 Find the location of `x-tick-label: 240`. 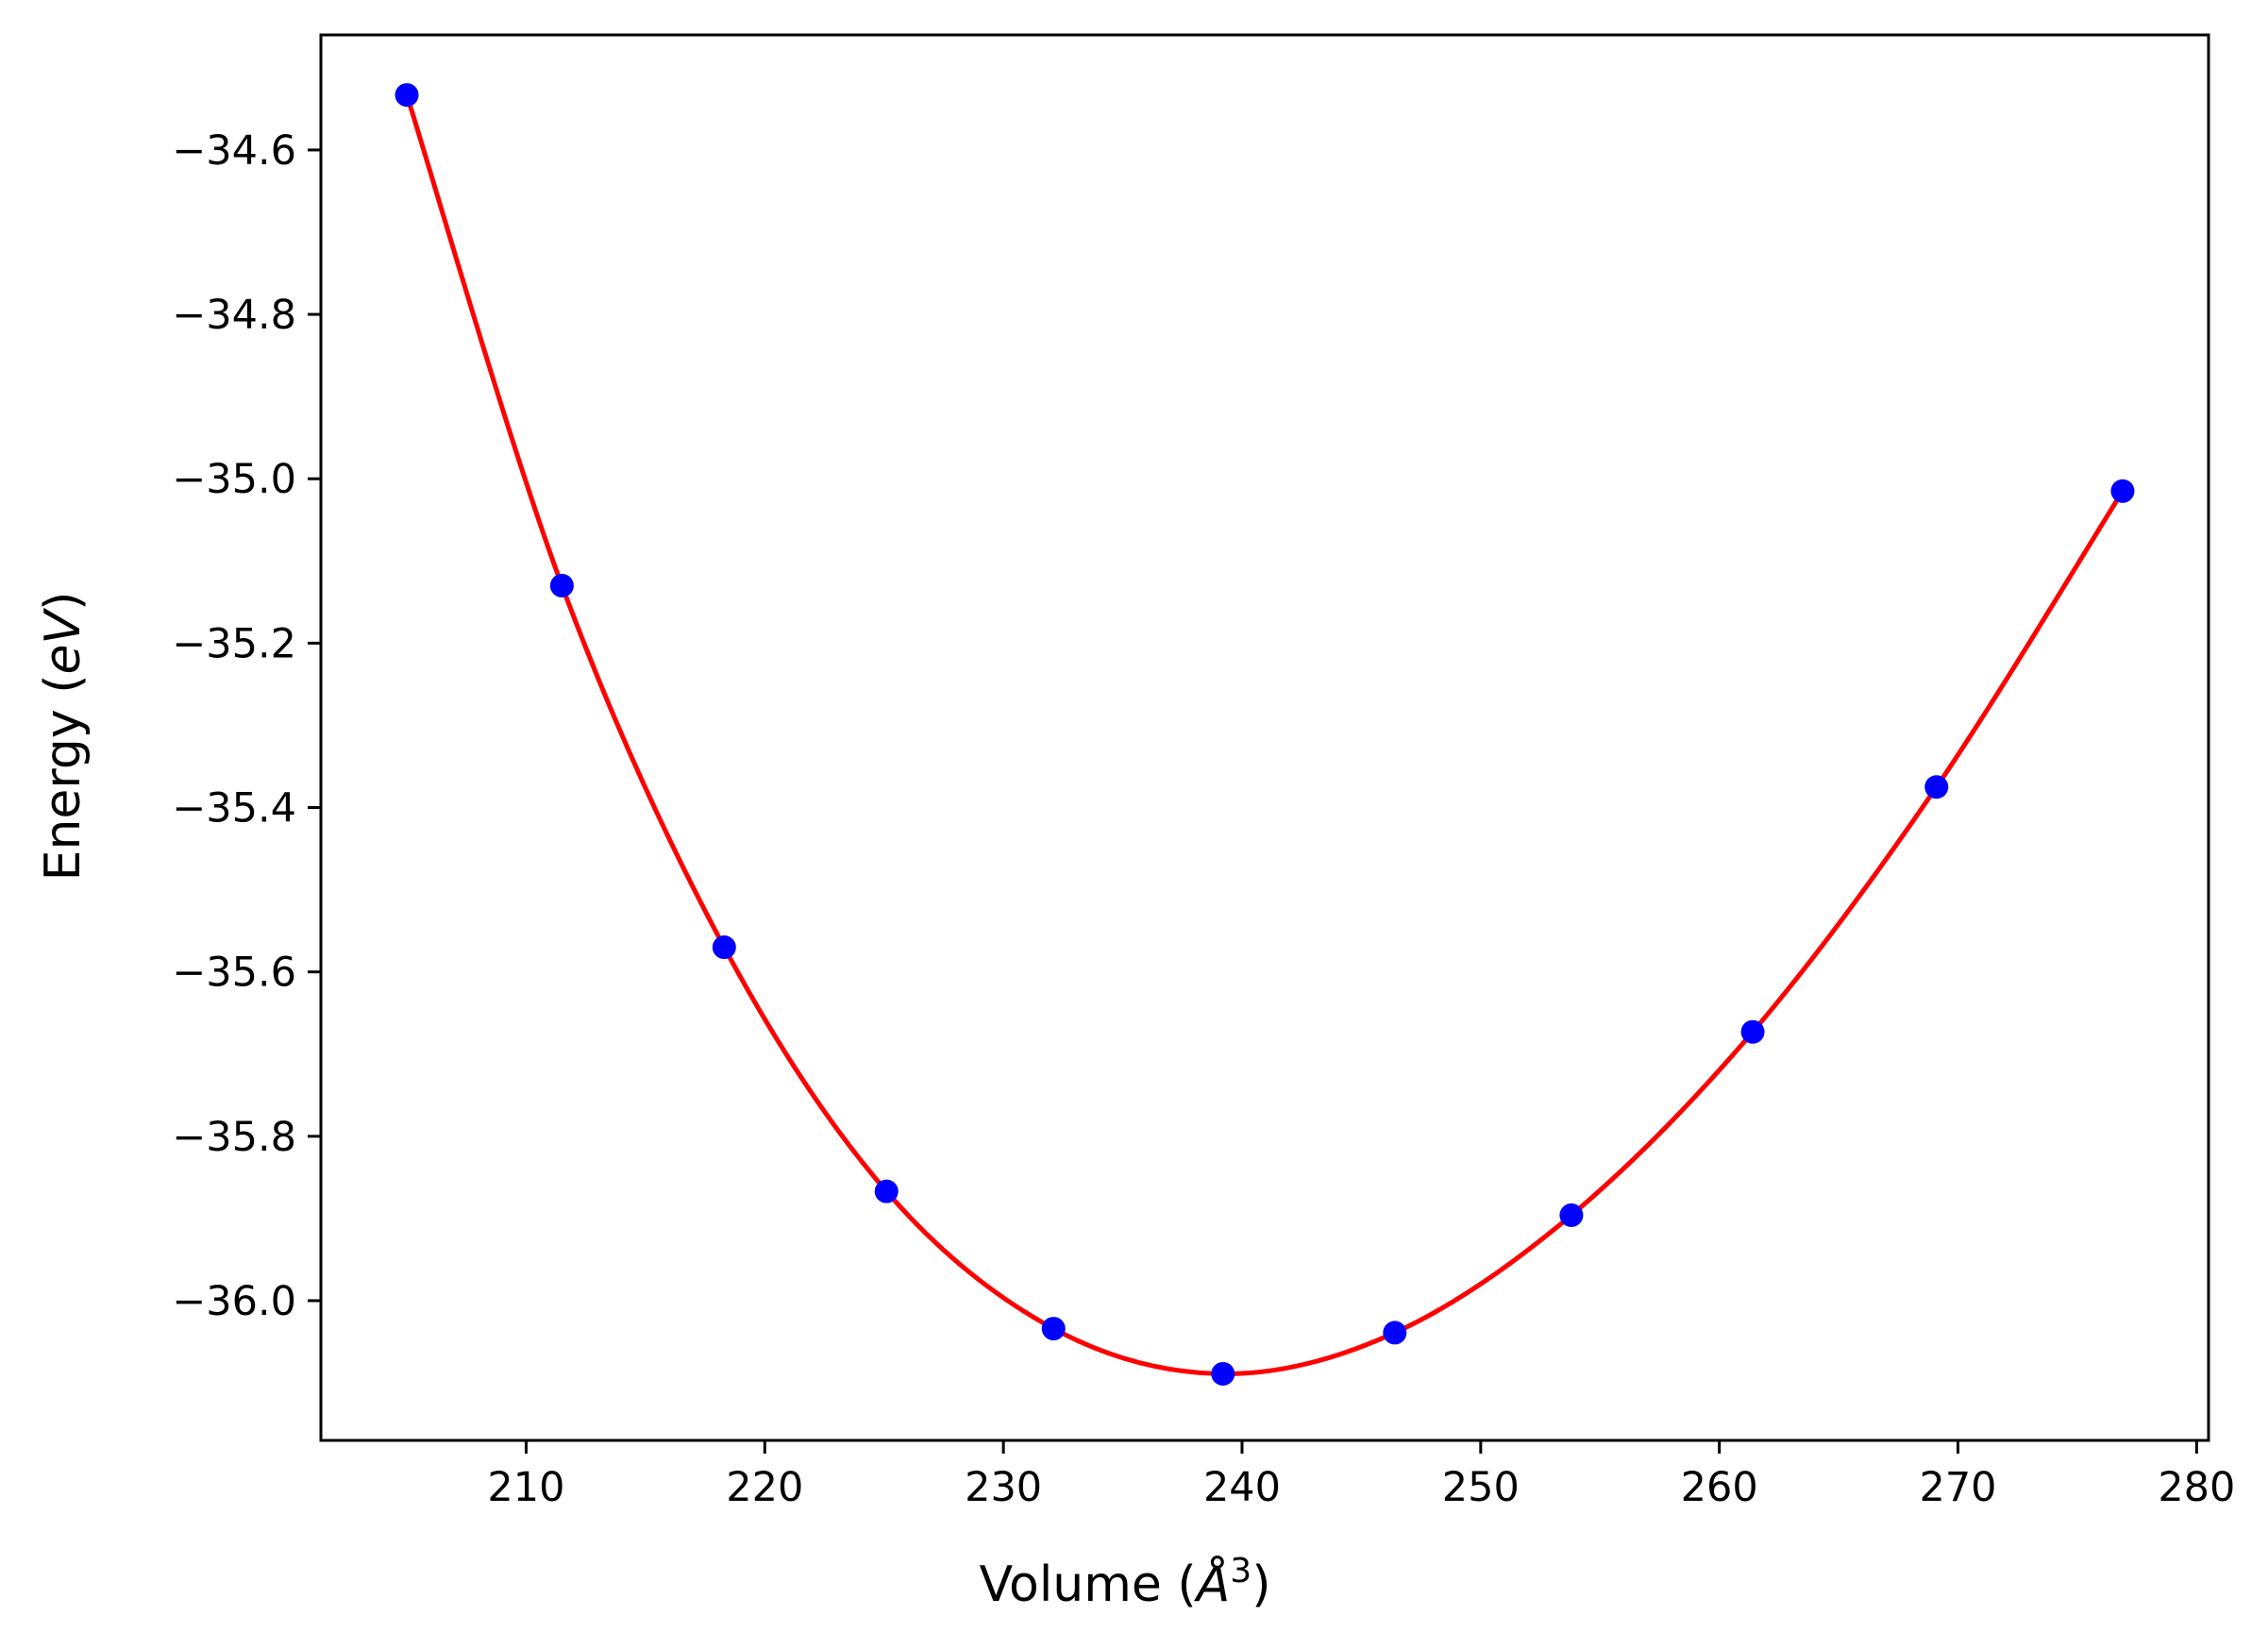

x-tick-label: 240 is located at coordinates (1242, 1487).